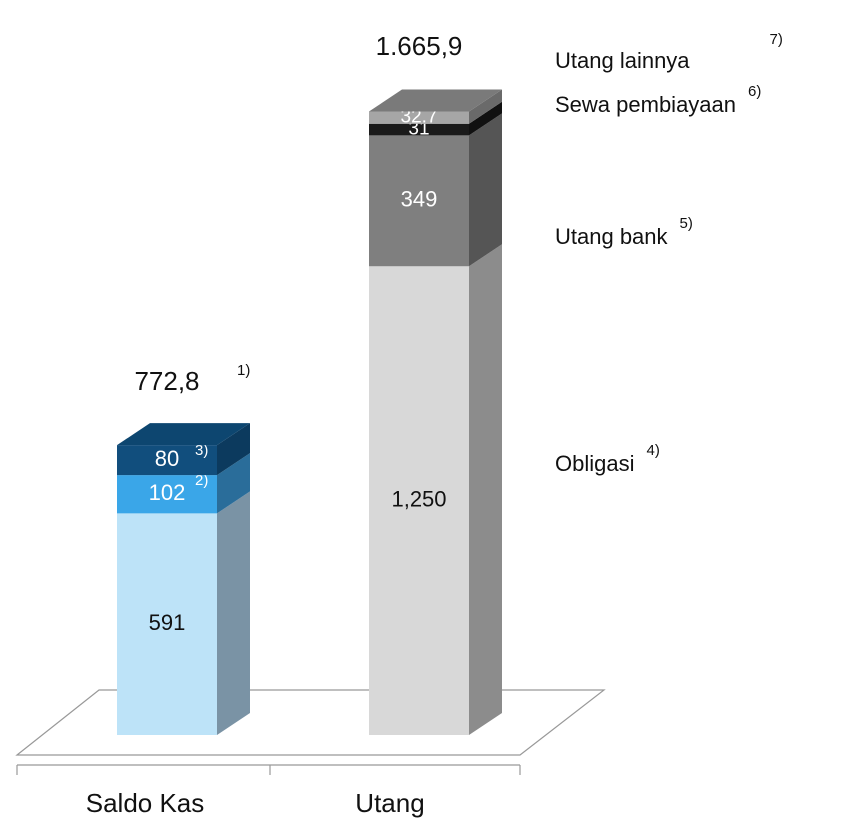  I want to click on segment-label: 349, so click(419, 199).